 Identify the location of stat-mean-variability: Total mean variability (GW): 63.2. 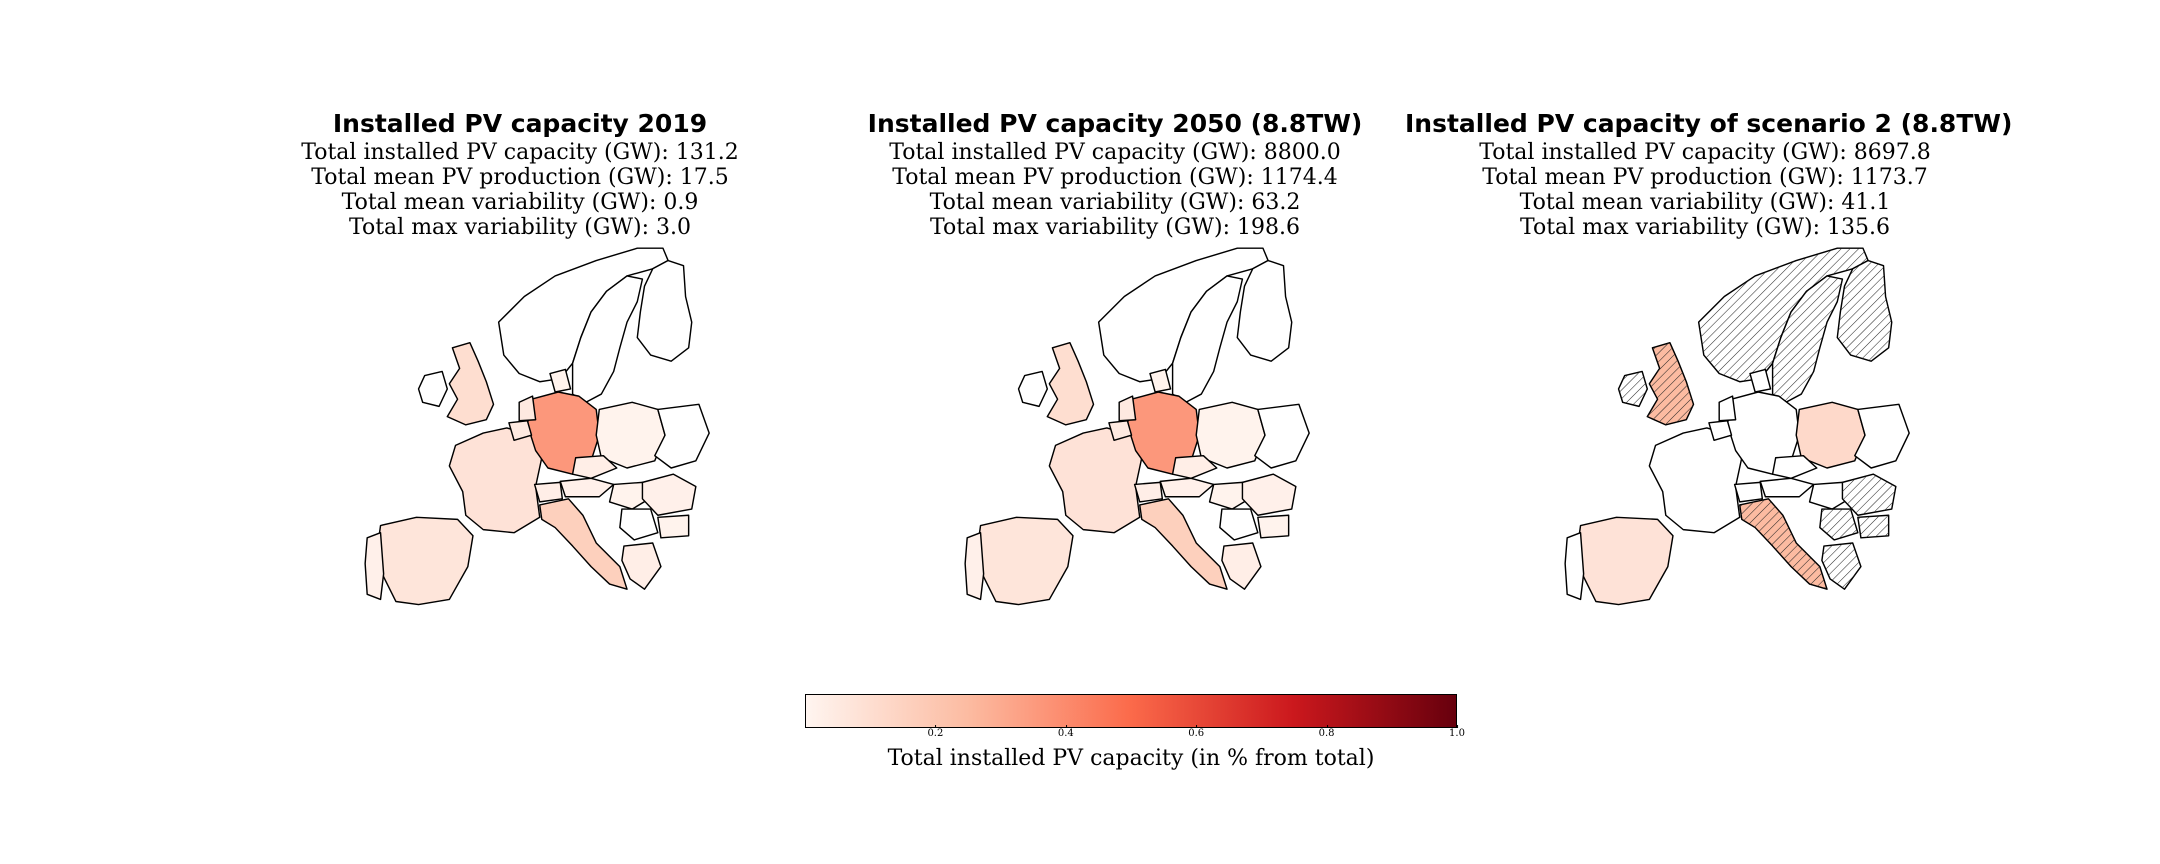
(1115, 202).